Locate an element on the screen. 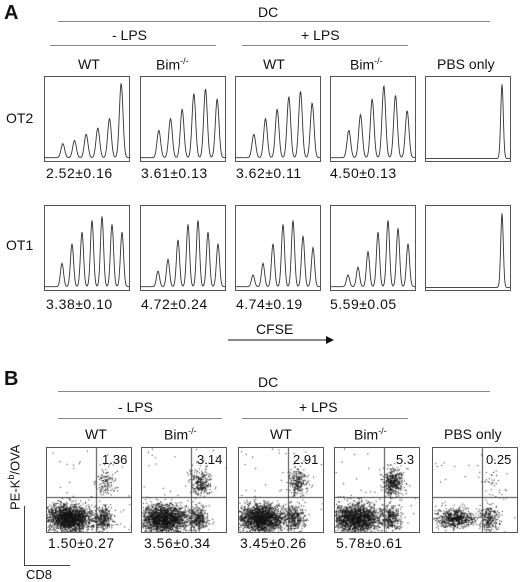 This screenshot has height=582, width=520. histogram-ot2-bim is located at coordinates (183, 119).